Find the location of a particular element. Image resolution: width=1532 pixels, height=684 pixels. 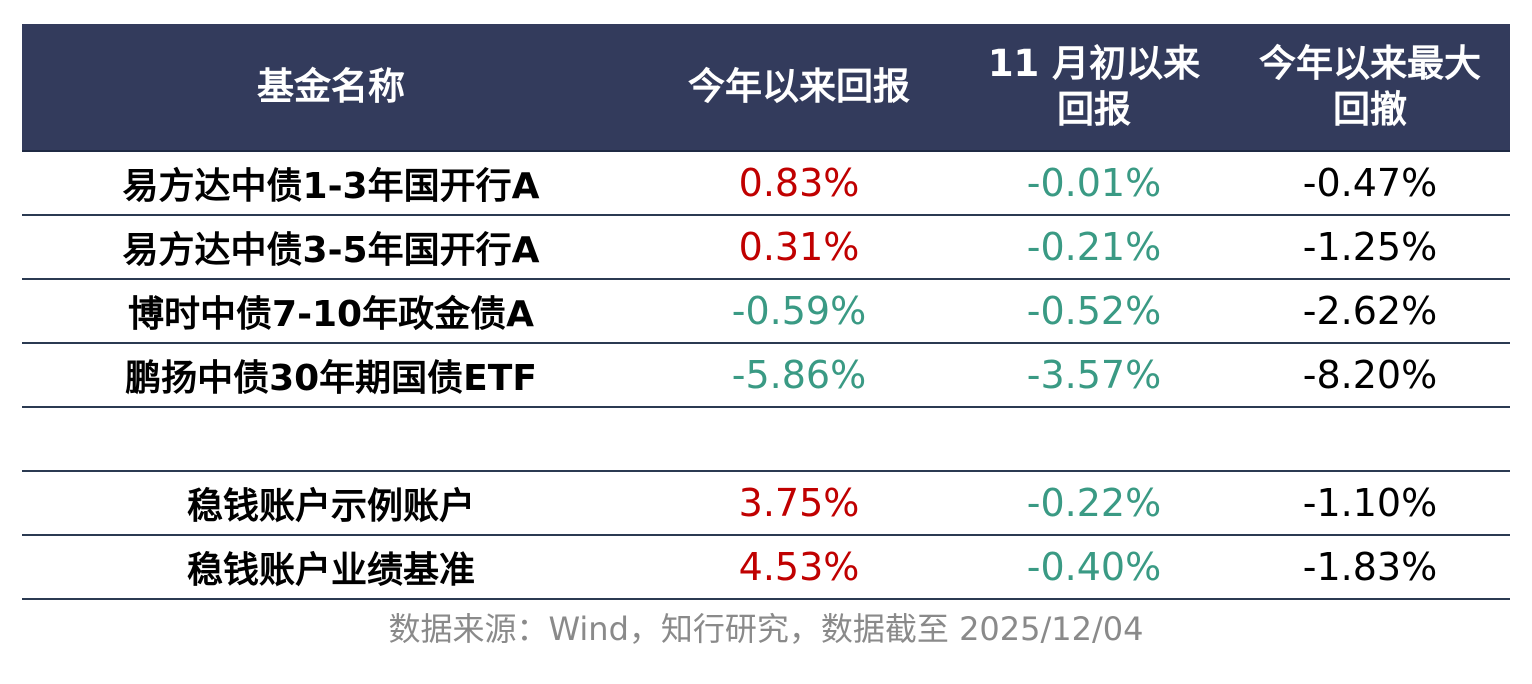

max-drawdown-cell: -1.25% is located at coordinates (1370, 247).